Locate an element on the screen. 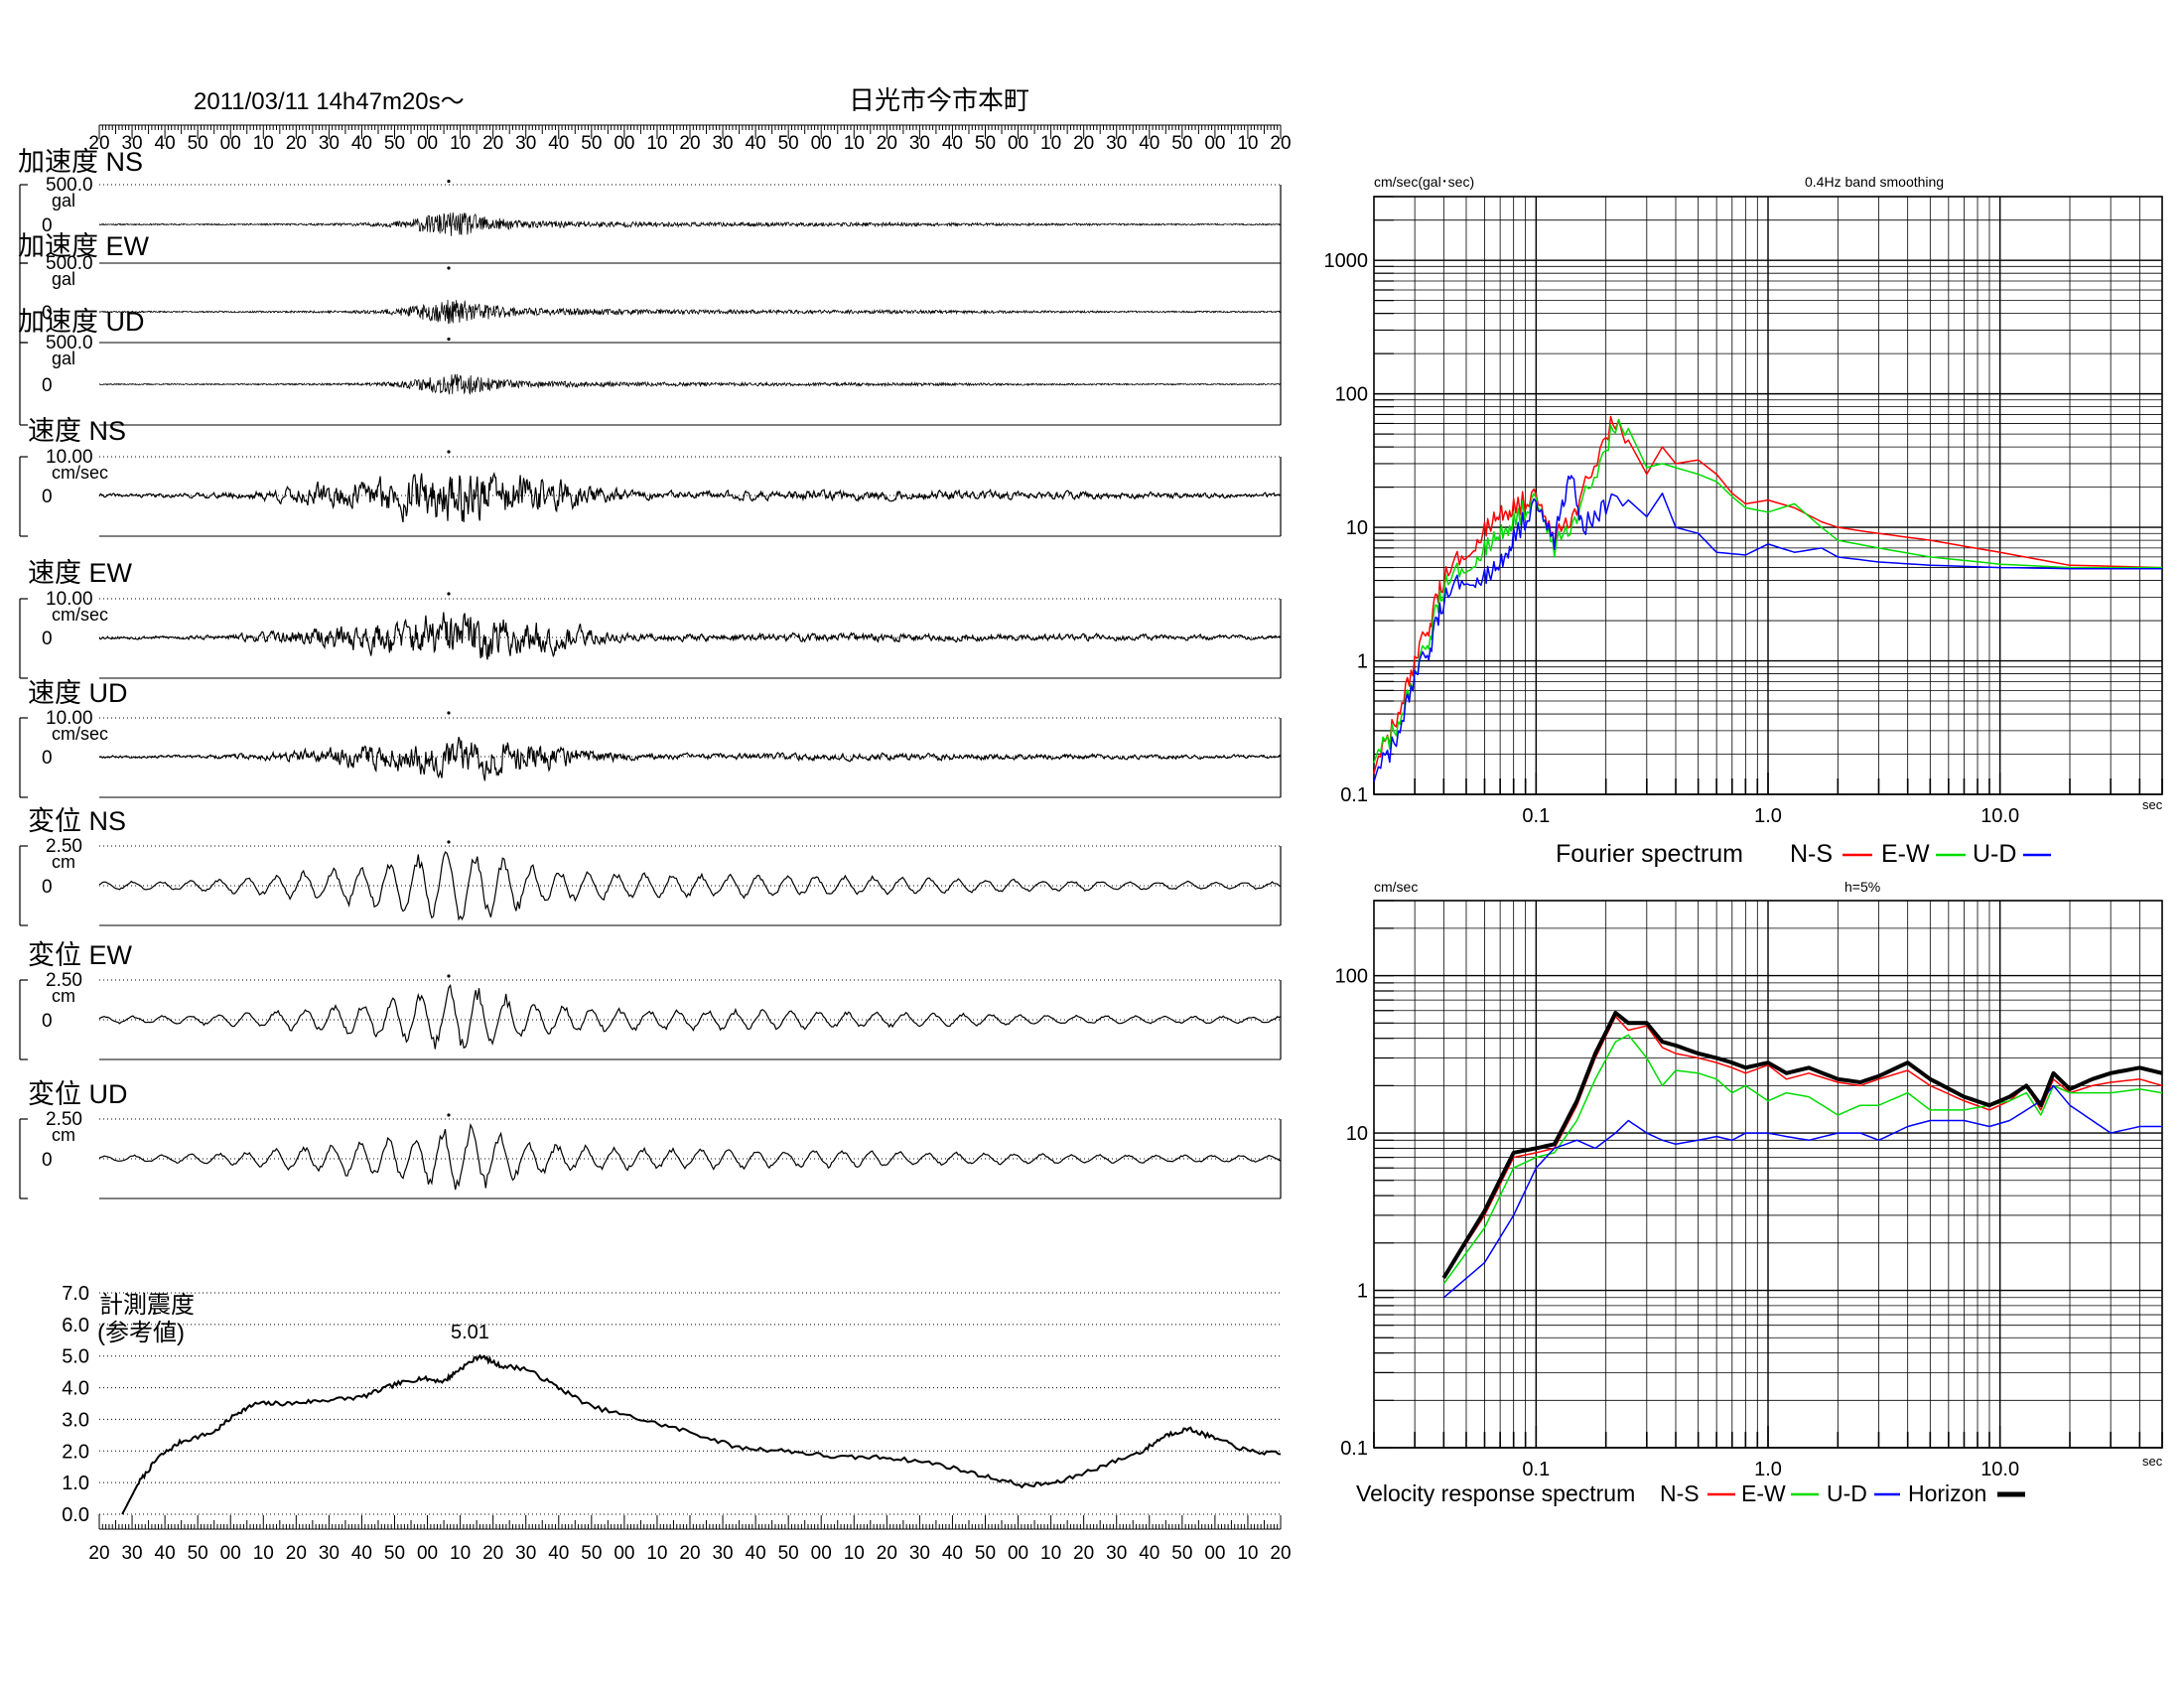 The image size is (2184, 1688). vrs-legend-ns: N-S is located at coordinates (1680, 1493).